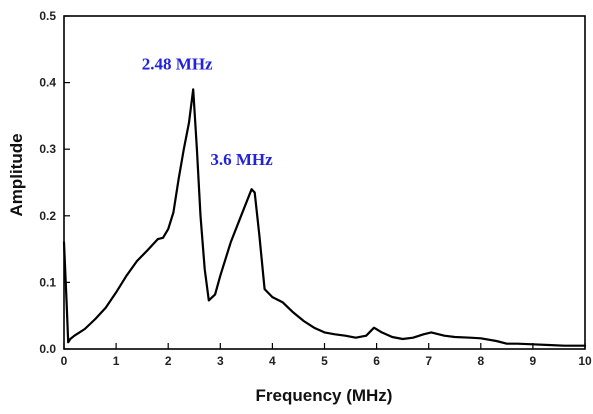 The width and height of the screenshot is (593, 414). I want to click on x-axis-ticks: 0 1 2 3 4 5 6 7 8 9 10, so click(326, 355).